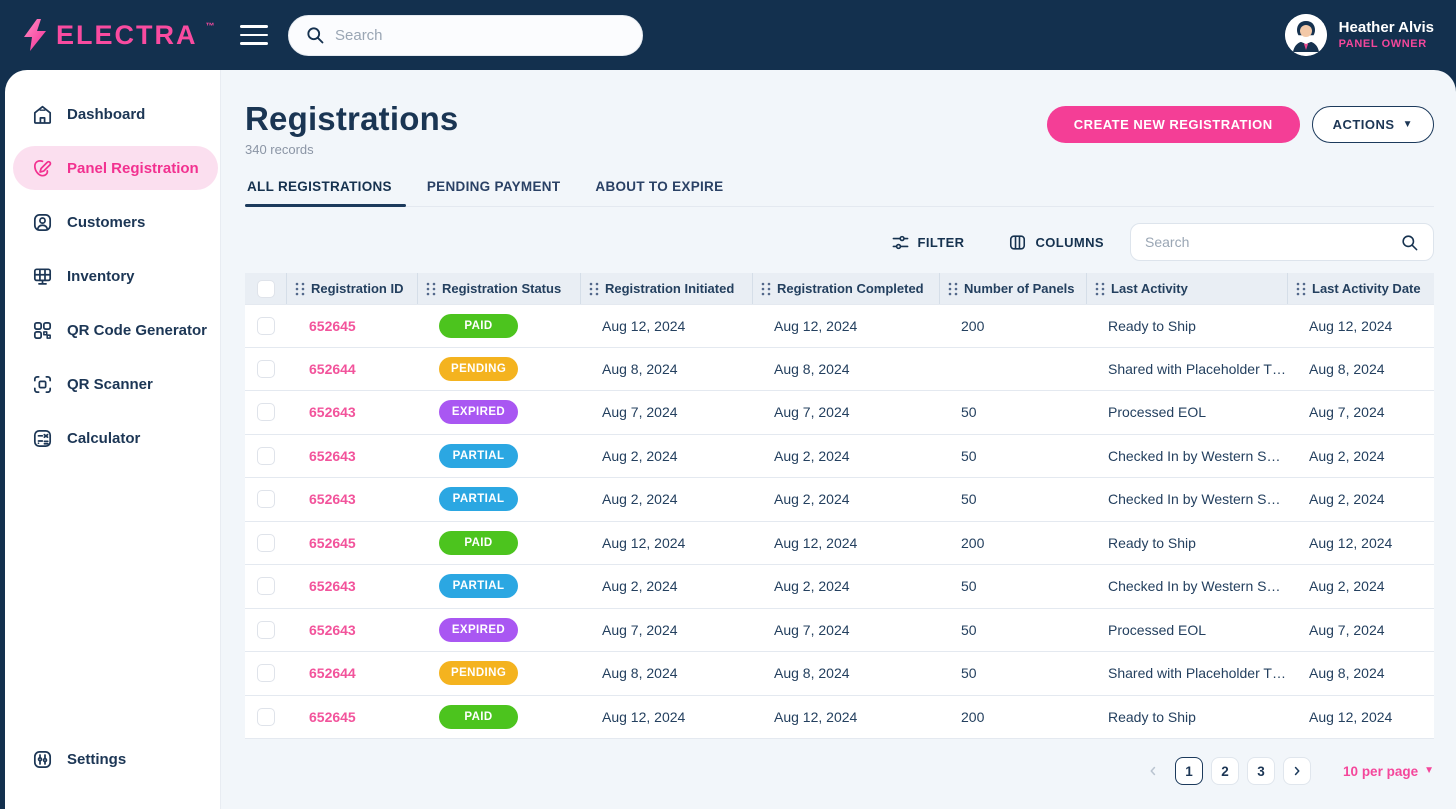 The image size is (1456, 809). What do you see at coordinates (137, 330) in the screenshot?
I see `sidebar-item-label: QR Code Generator` at bounding box center [137, 330].